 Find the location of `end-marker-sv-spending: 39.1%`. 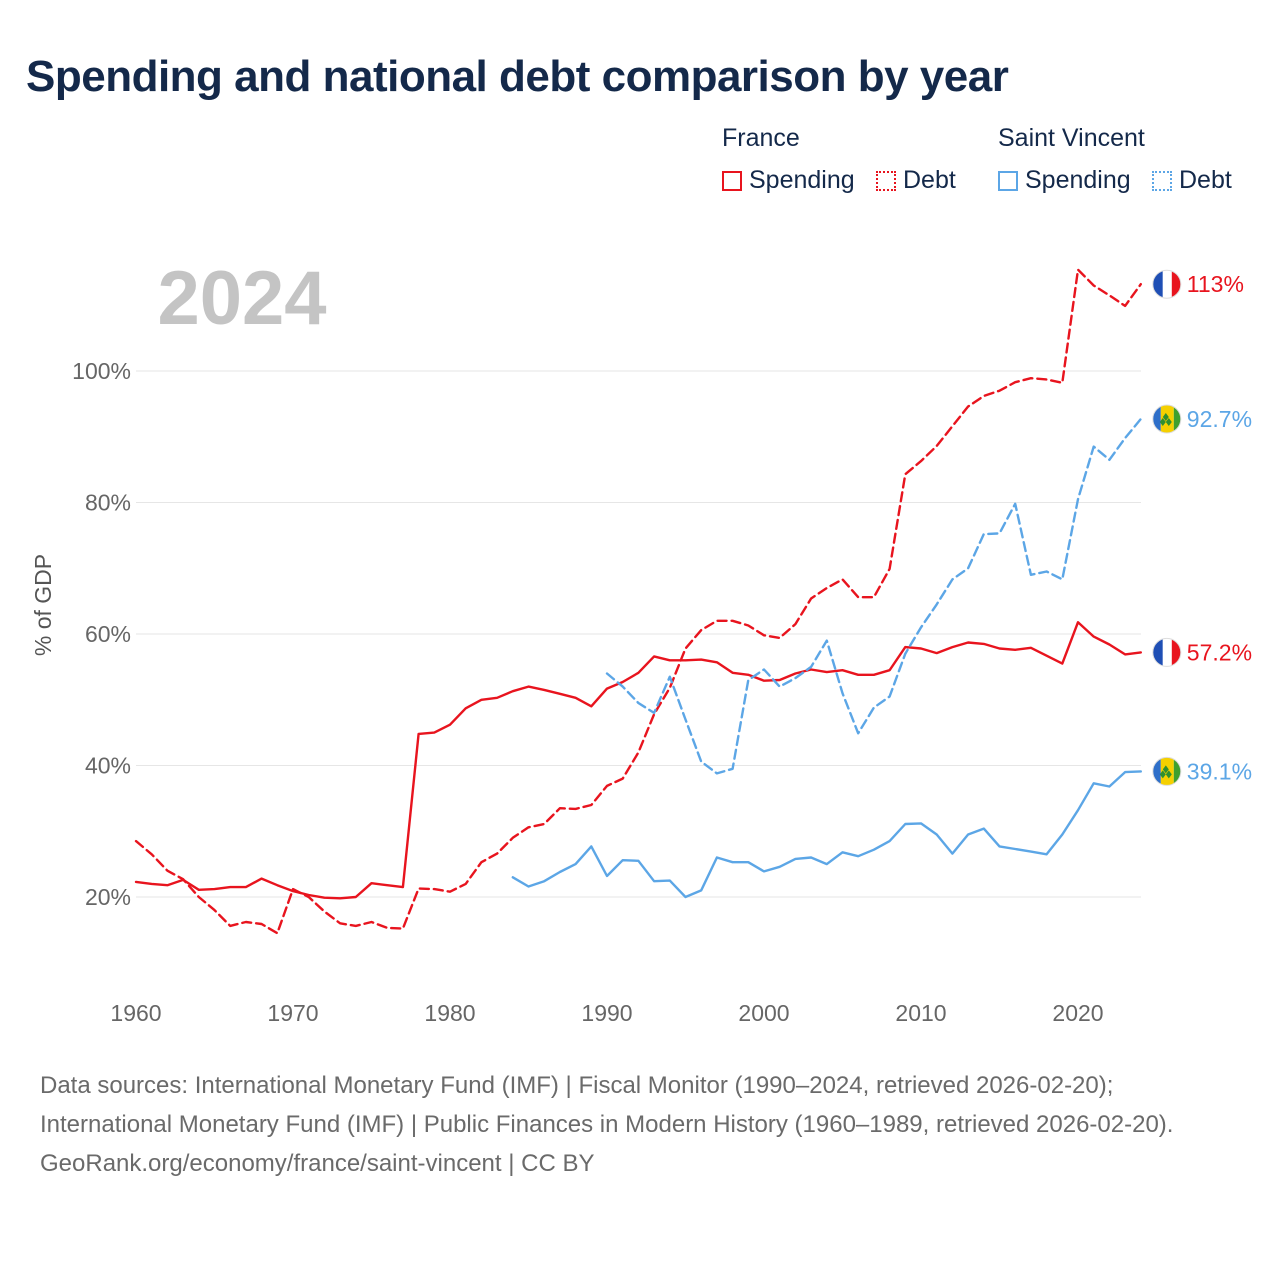

end-marker-sv-spending: 39.1% is located at coordinates (1202, 771).